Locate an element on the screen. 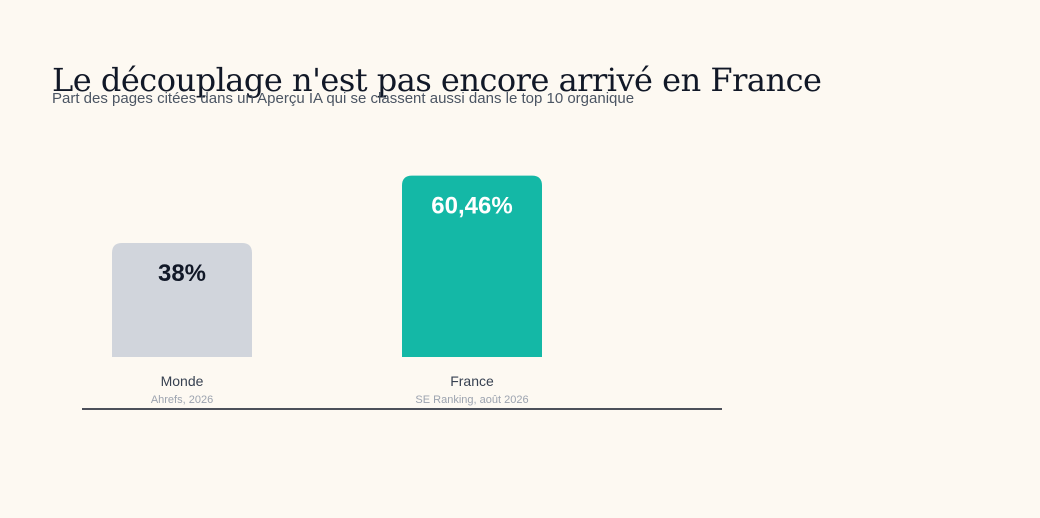 Image resolution: width=1040 pixels, height=518 pixels. category-label: France is located at coordinates (472, 381).